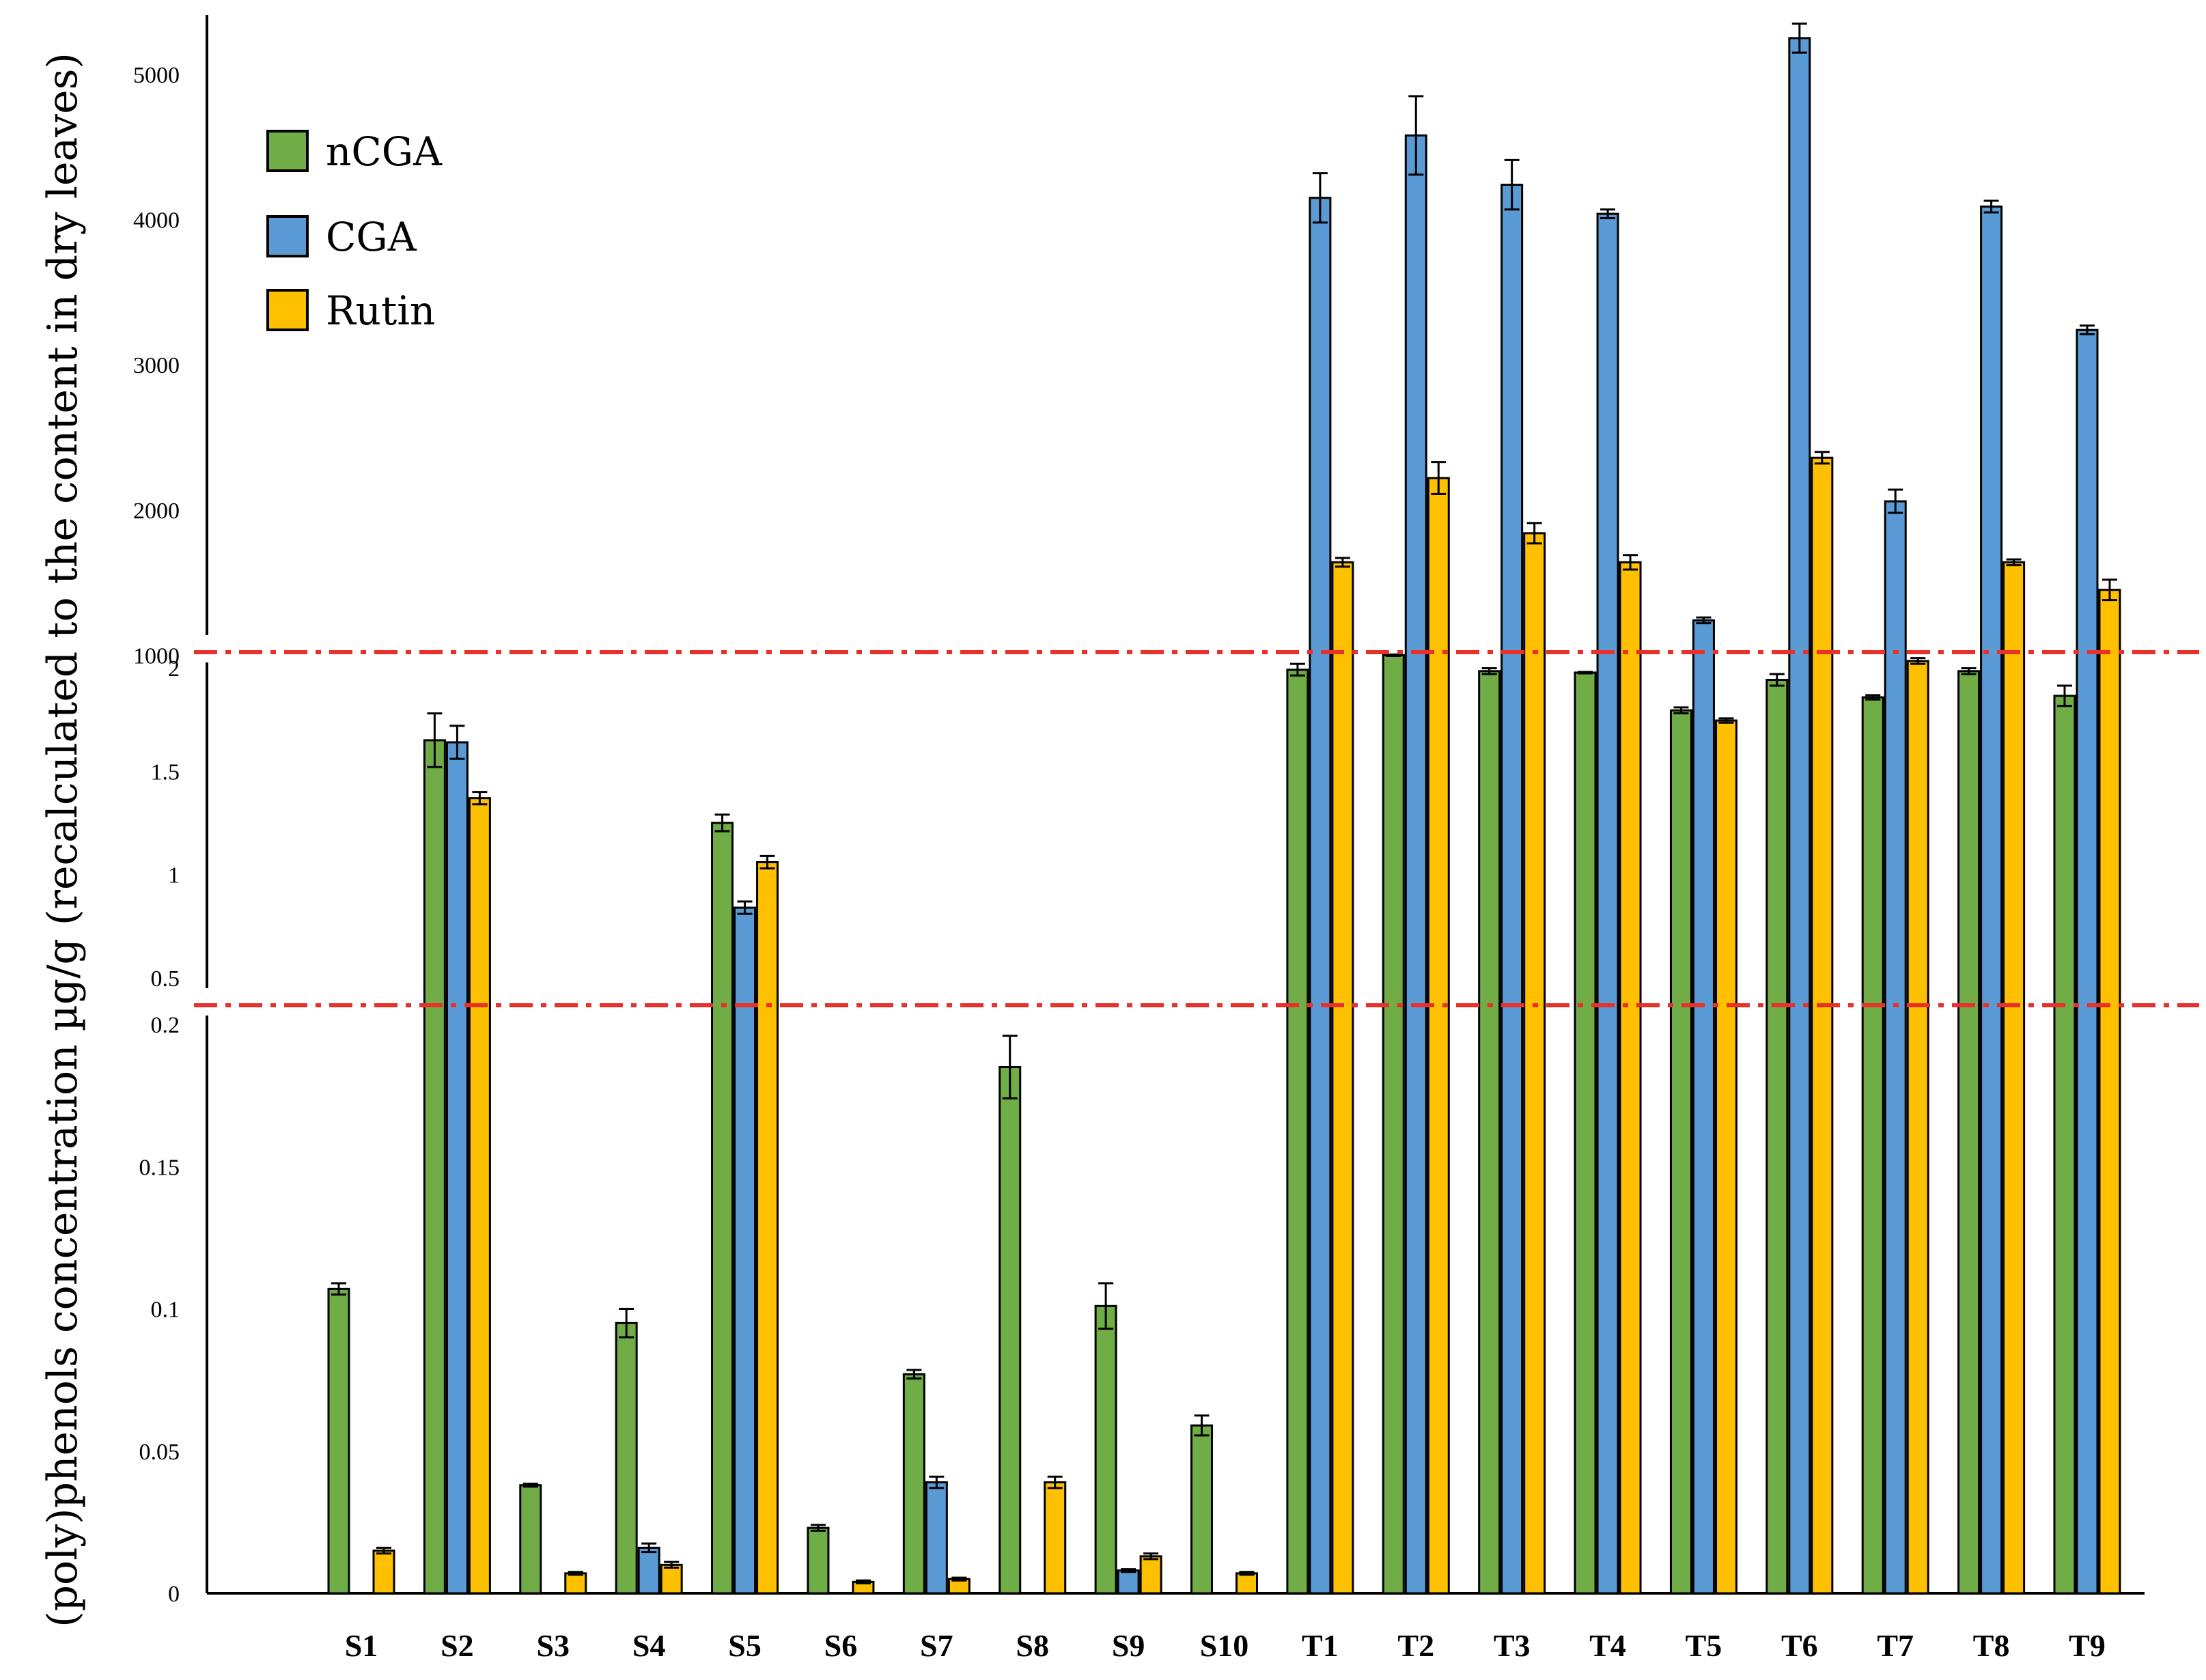 The height and width of the screenshot is (1680, 2206). Describe the element at coordinates (1512, 1645) in the screenshot. I see `x-tick-label-T3: T3` at that location.